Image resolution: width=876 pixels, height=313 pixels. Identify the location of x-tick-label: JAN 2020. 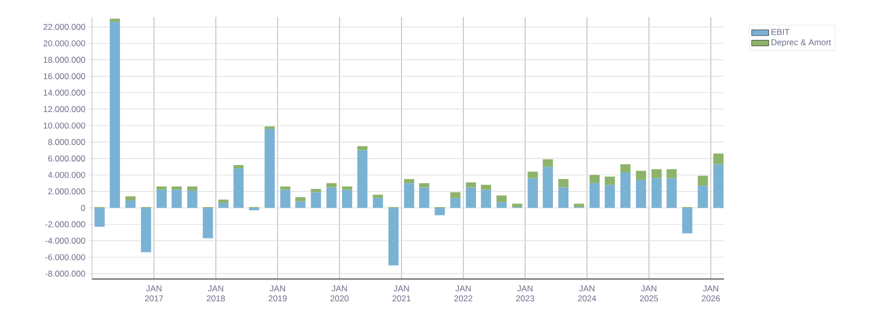
(339, 294).